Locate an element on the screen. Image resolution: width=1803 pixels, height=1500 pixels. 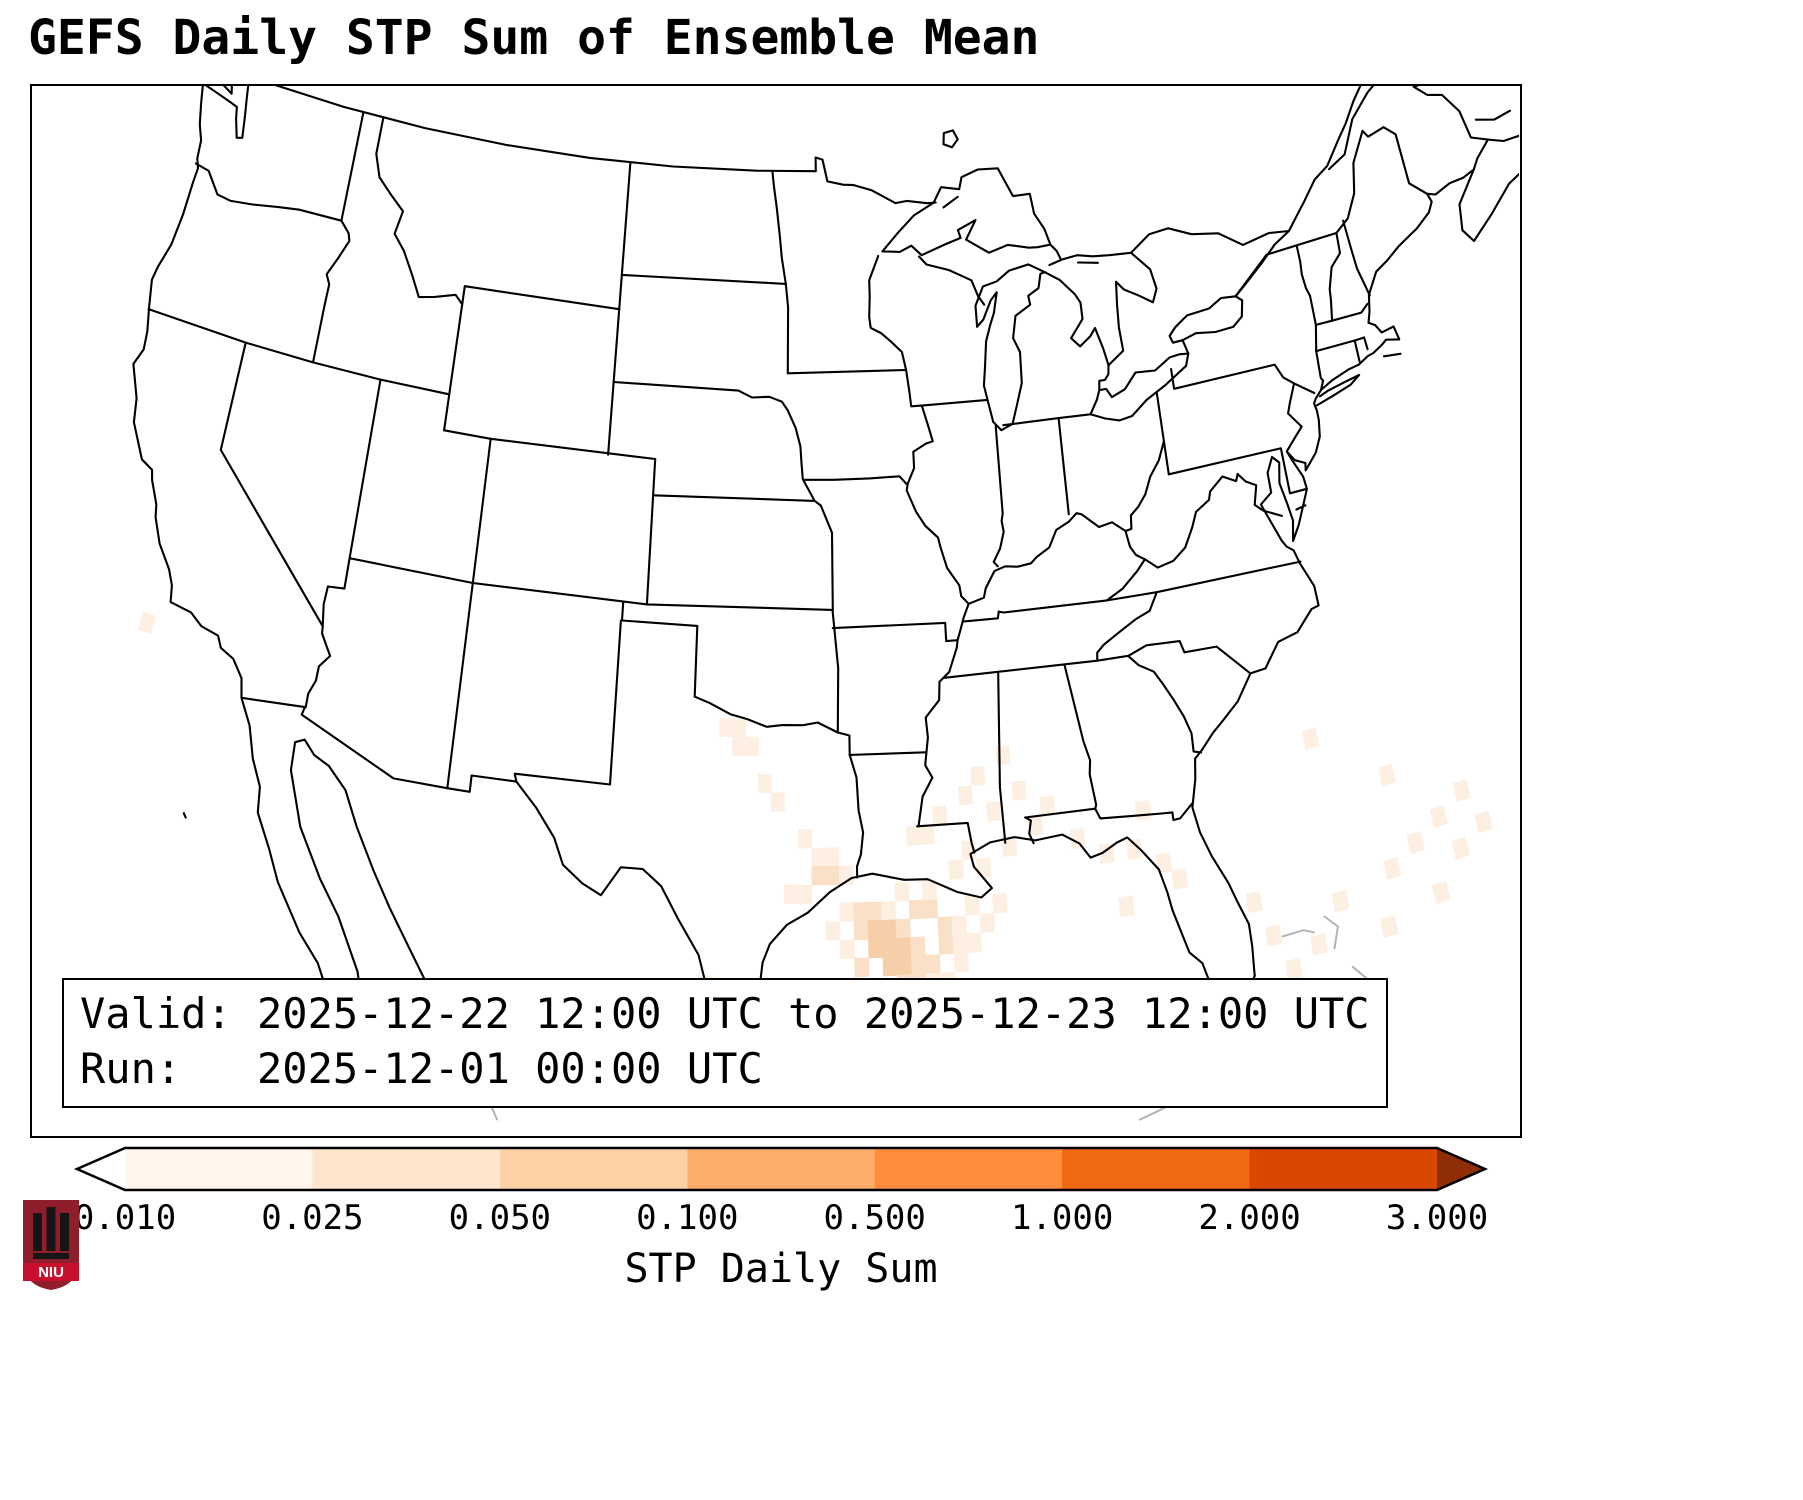
colorbar-tick-label: 0.100 is located at coordinates (687, 1218).